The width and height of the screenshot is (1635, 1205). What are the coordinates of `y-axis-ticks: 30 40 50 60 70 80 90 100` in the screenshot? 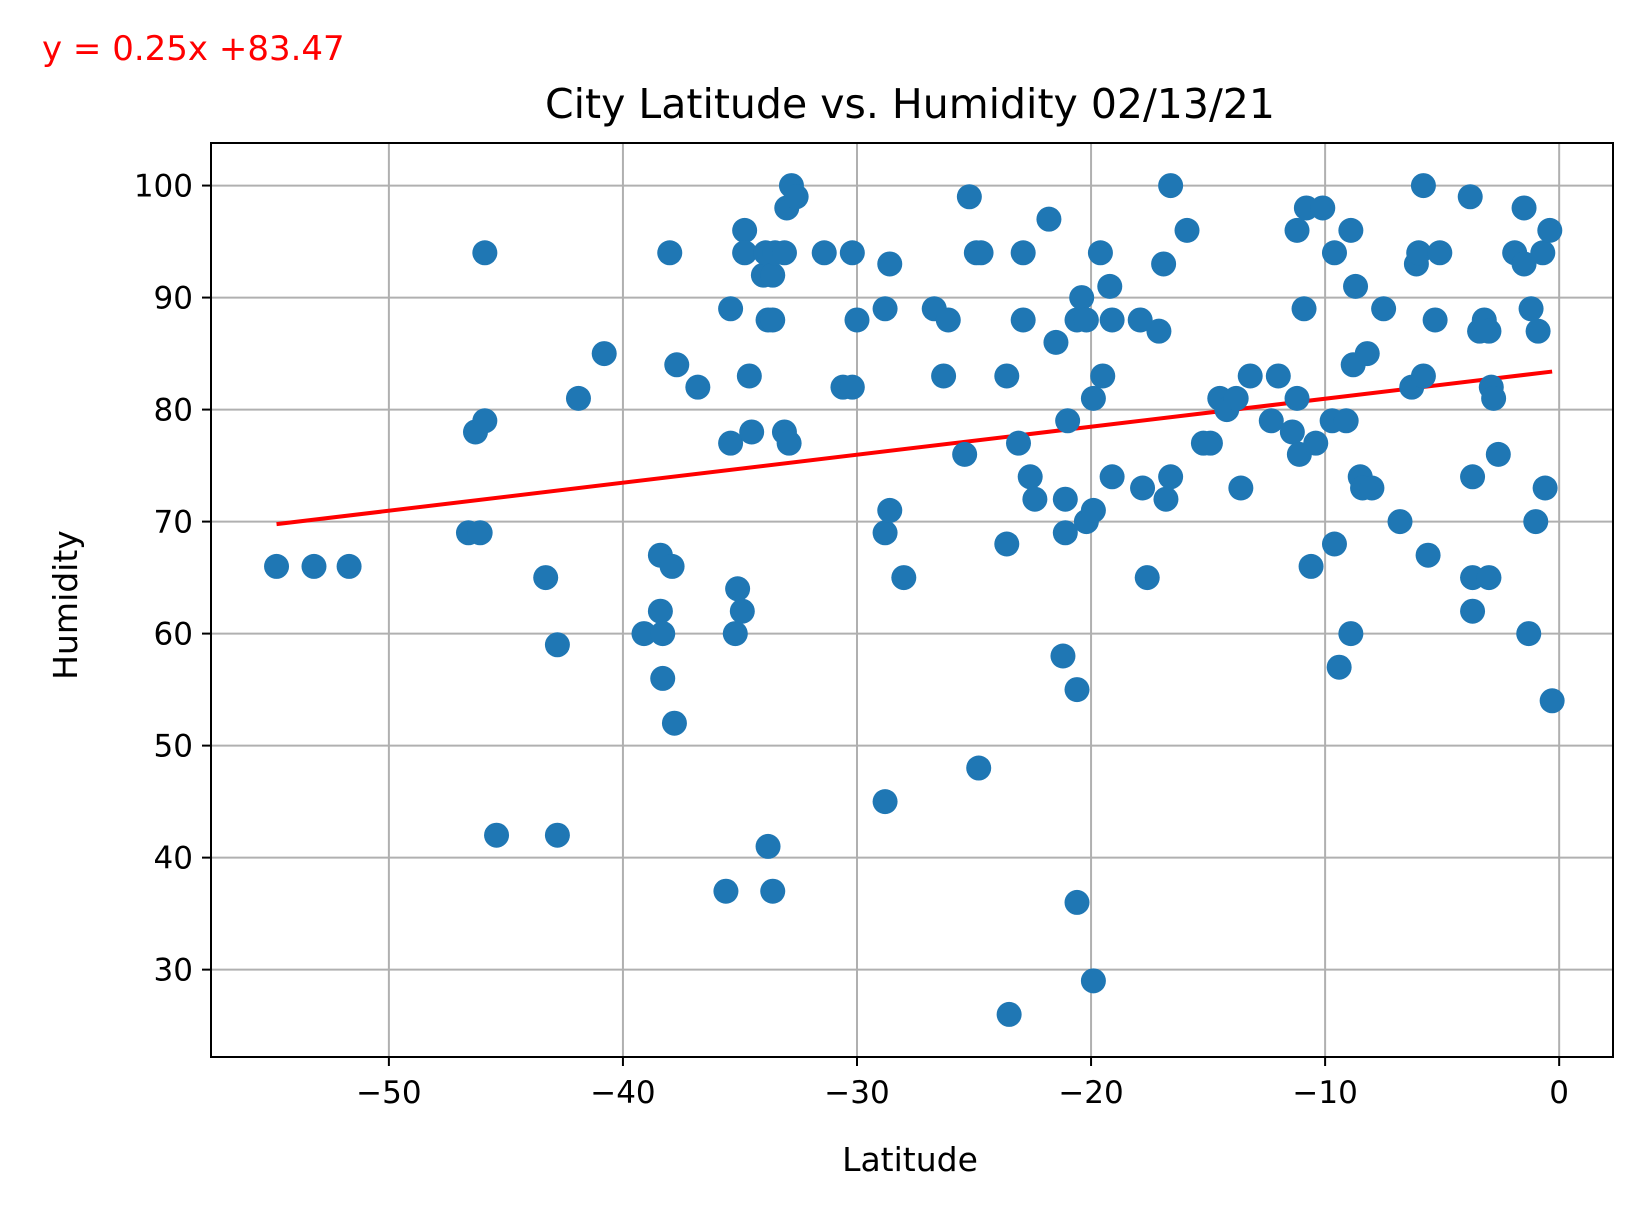 It's located at (172, 579).